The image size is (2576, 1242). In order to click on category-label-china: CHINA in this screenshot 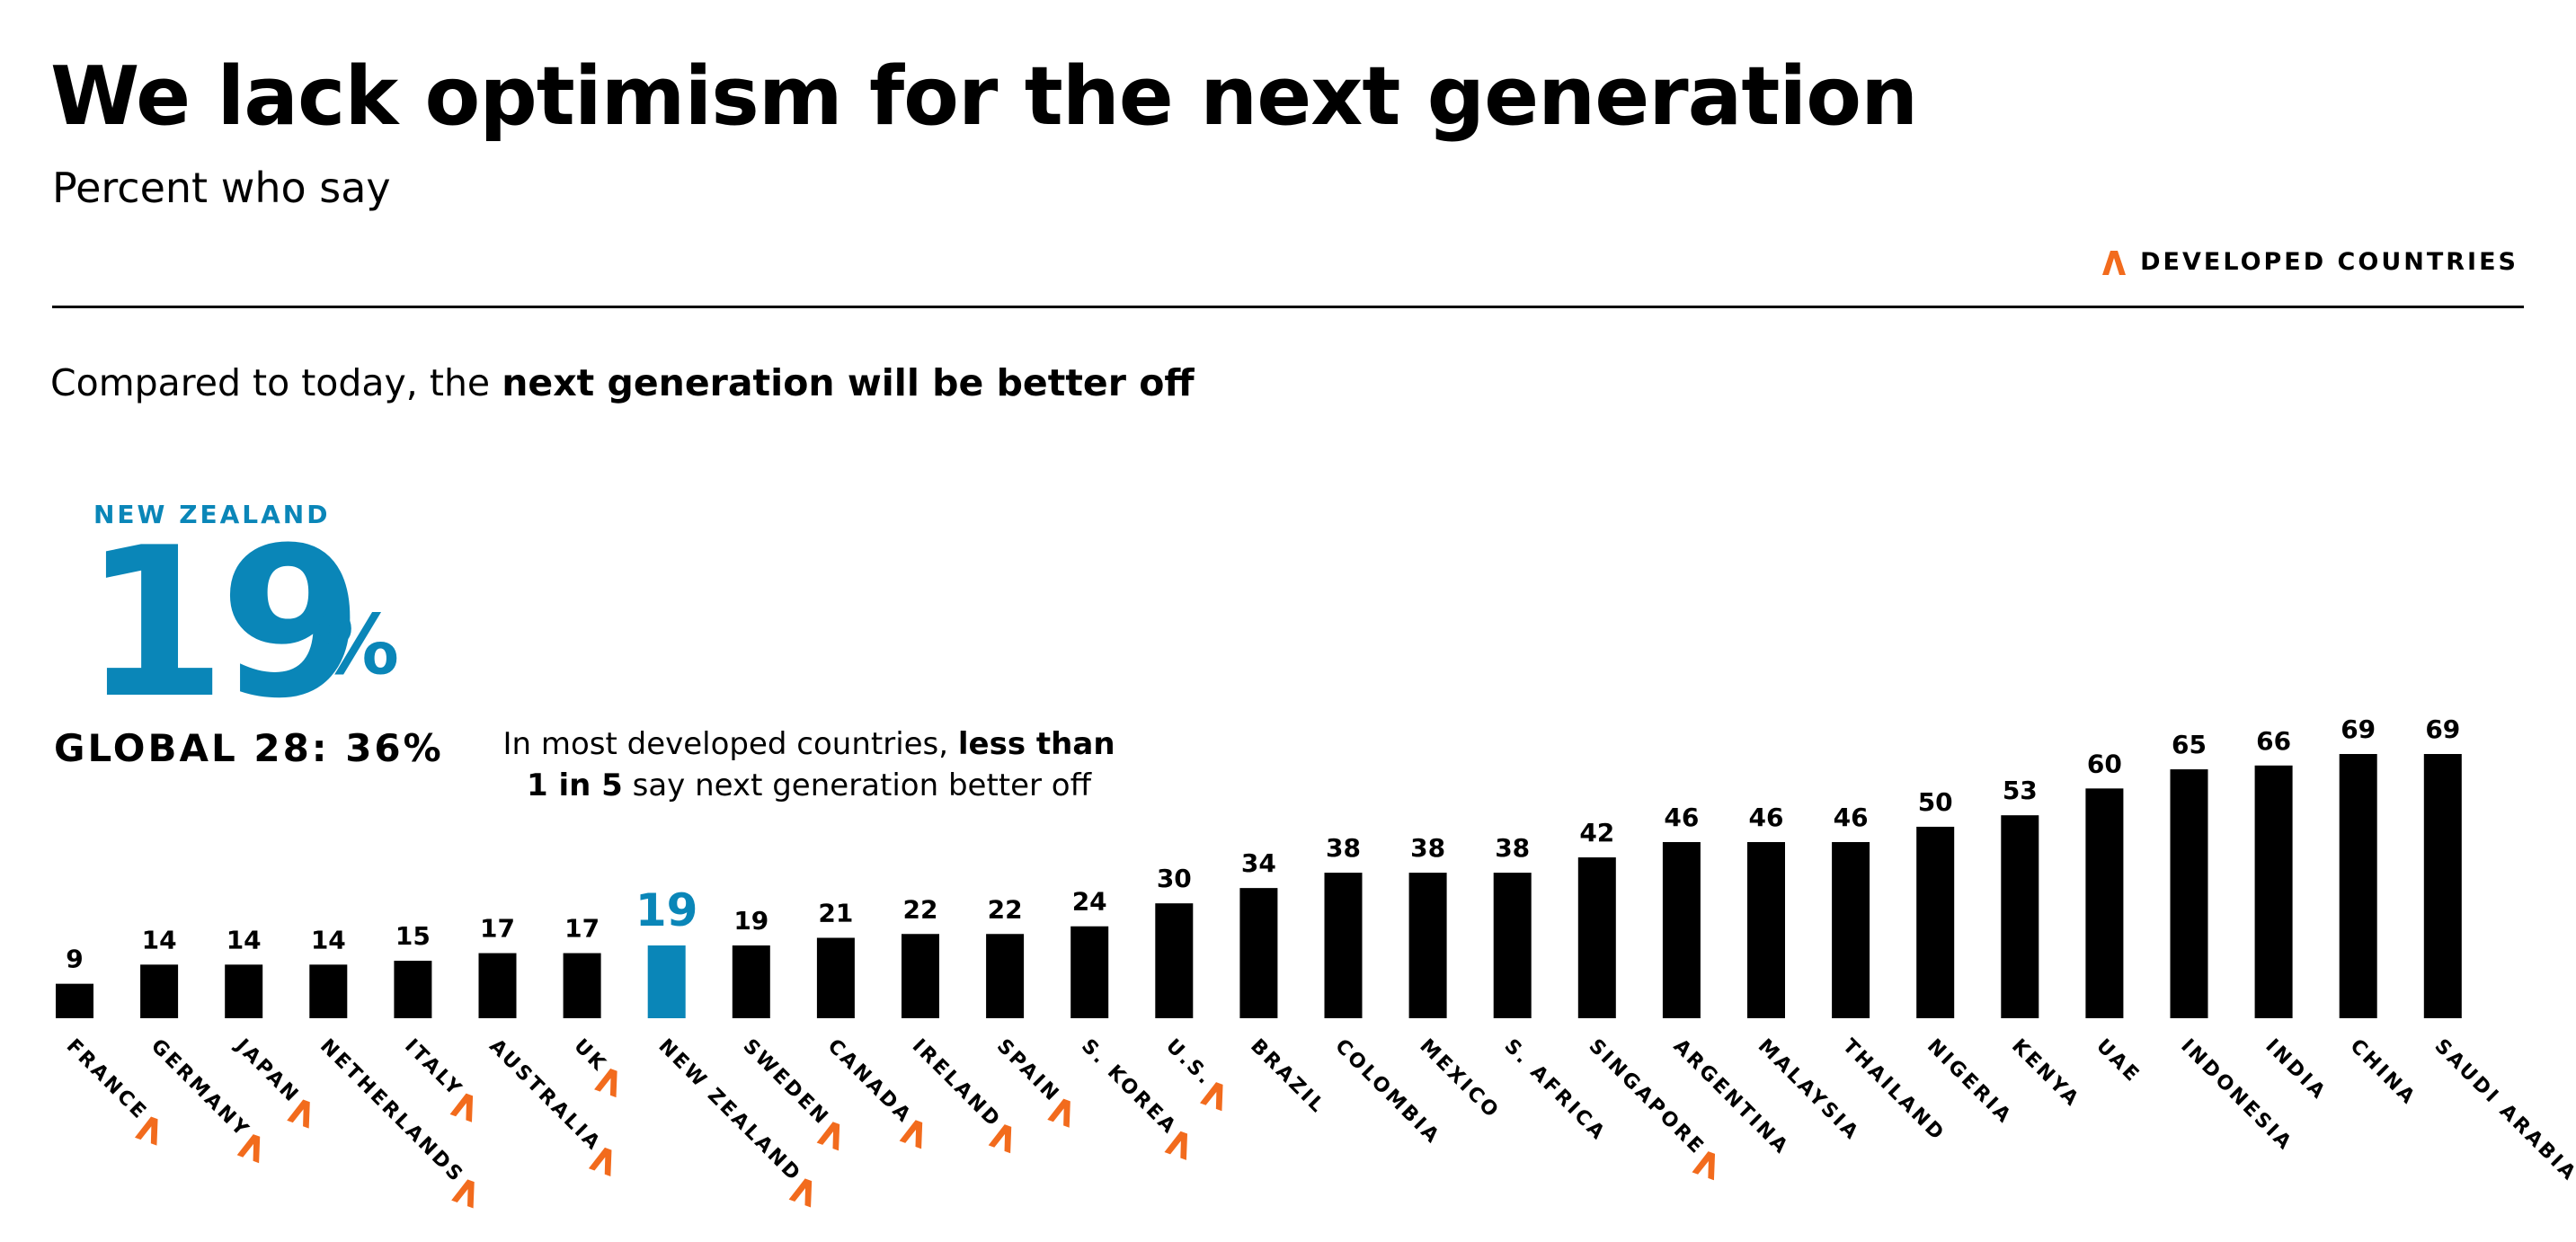, I will do `click(2383, 1073)`.